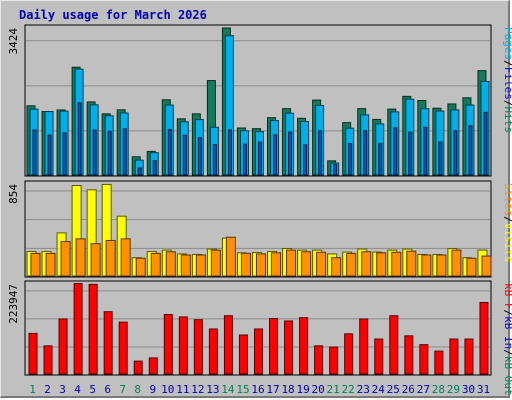 This screenshot has height=400, width=512. Describe the element at coordinates (507, 120) in the screenshot. I see `legend-entry: Hits` at that location.